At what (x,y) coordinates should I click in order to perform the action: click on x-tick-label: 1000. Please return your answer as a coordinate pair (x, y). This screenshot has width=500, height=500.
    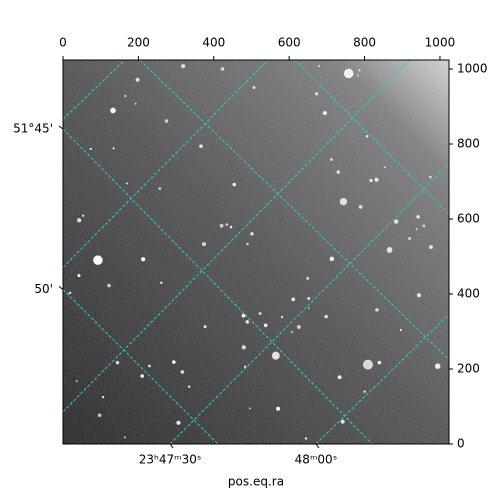
    Looking at the image, I should click on (440, 43).